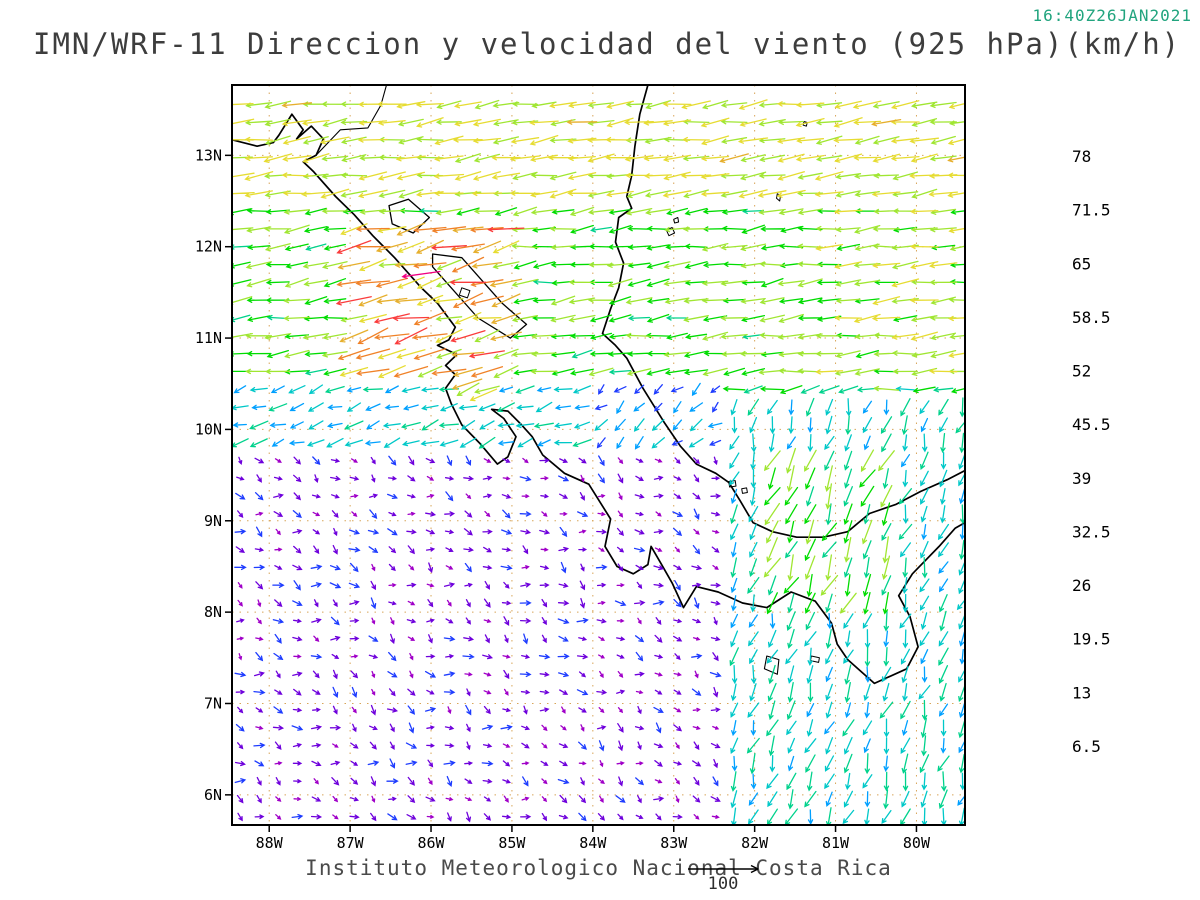 The height and width of the screenshot is (900, 1200). Describe the element at coordinates (1081, 585) in the screenshot. I see `colorbar-tick-label: 26` at that location.